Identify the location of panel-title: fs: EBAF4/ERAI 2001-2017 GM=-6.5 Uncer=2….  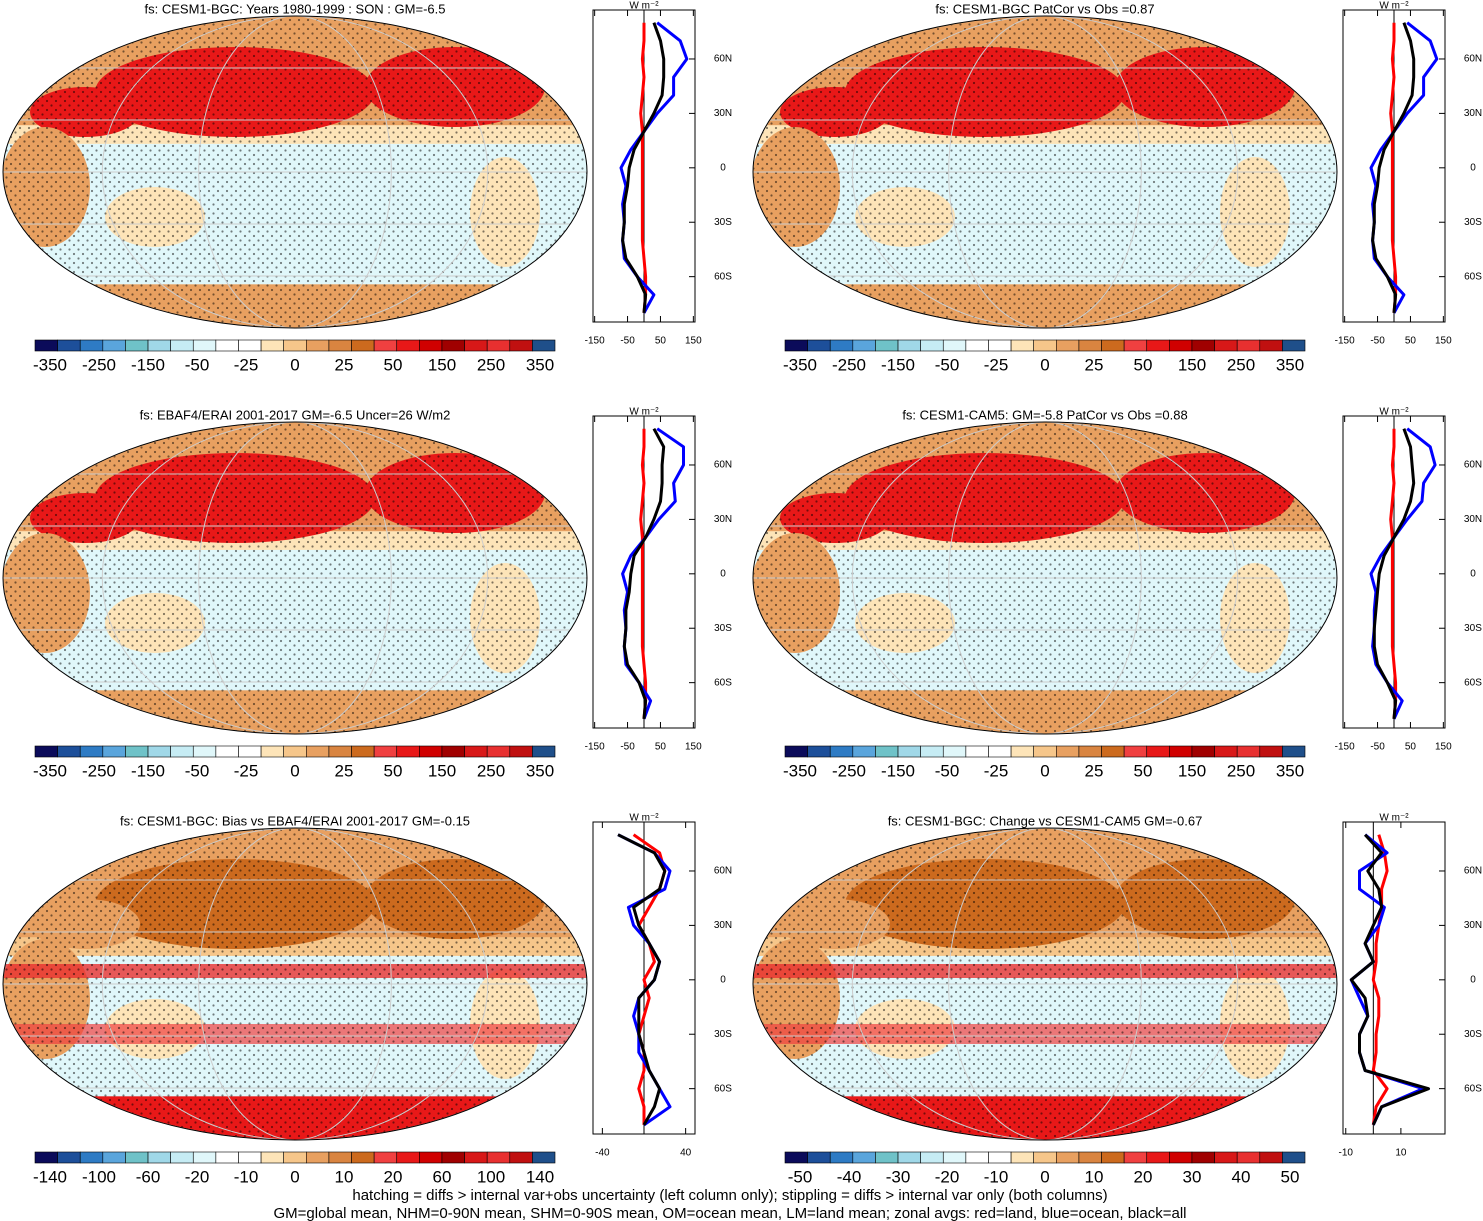
(295, 414).